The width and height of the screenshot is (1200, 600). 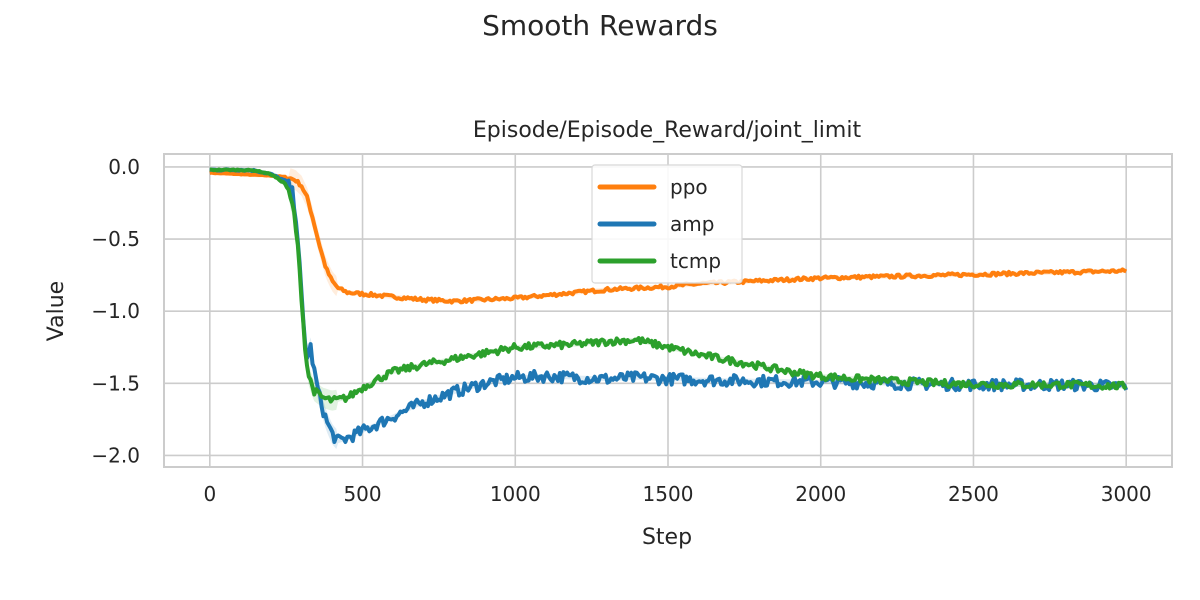 What do you see at coordinates (695, 261) in the screenshot?
I see `legend-label-tcmp: tcmp` at bounding box center [695, 261].